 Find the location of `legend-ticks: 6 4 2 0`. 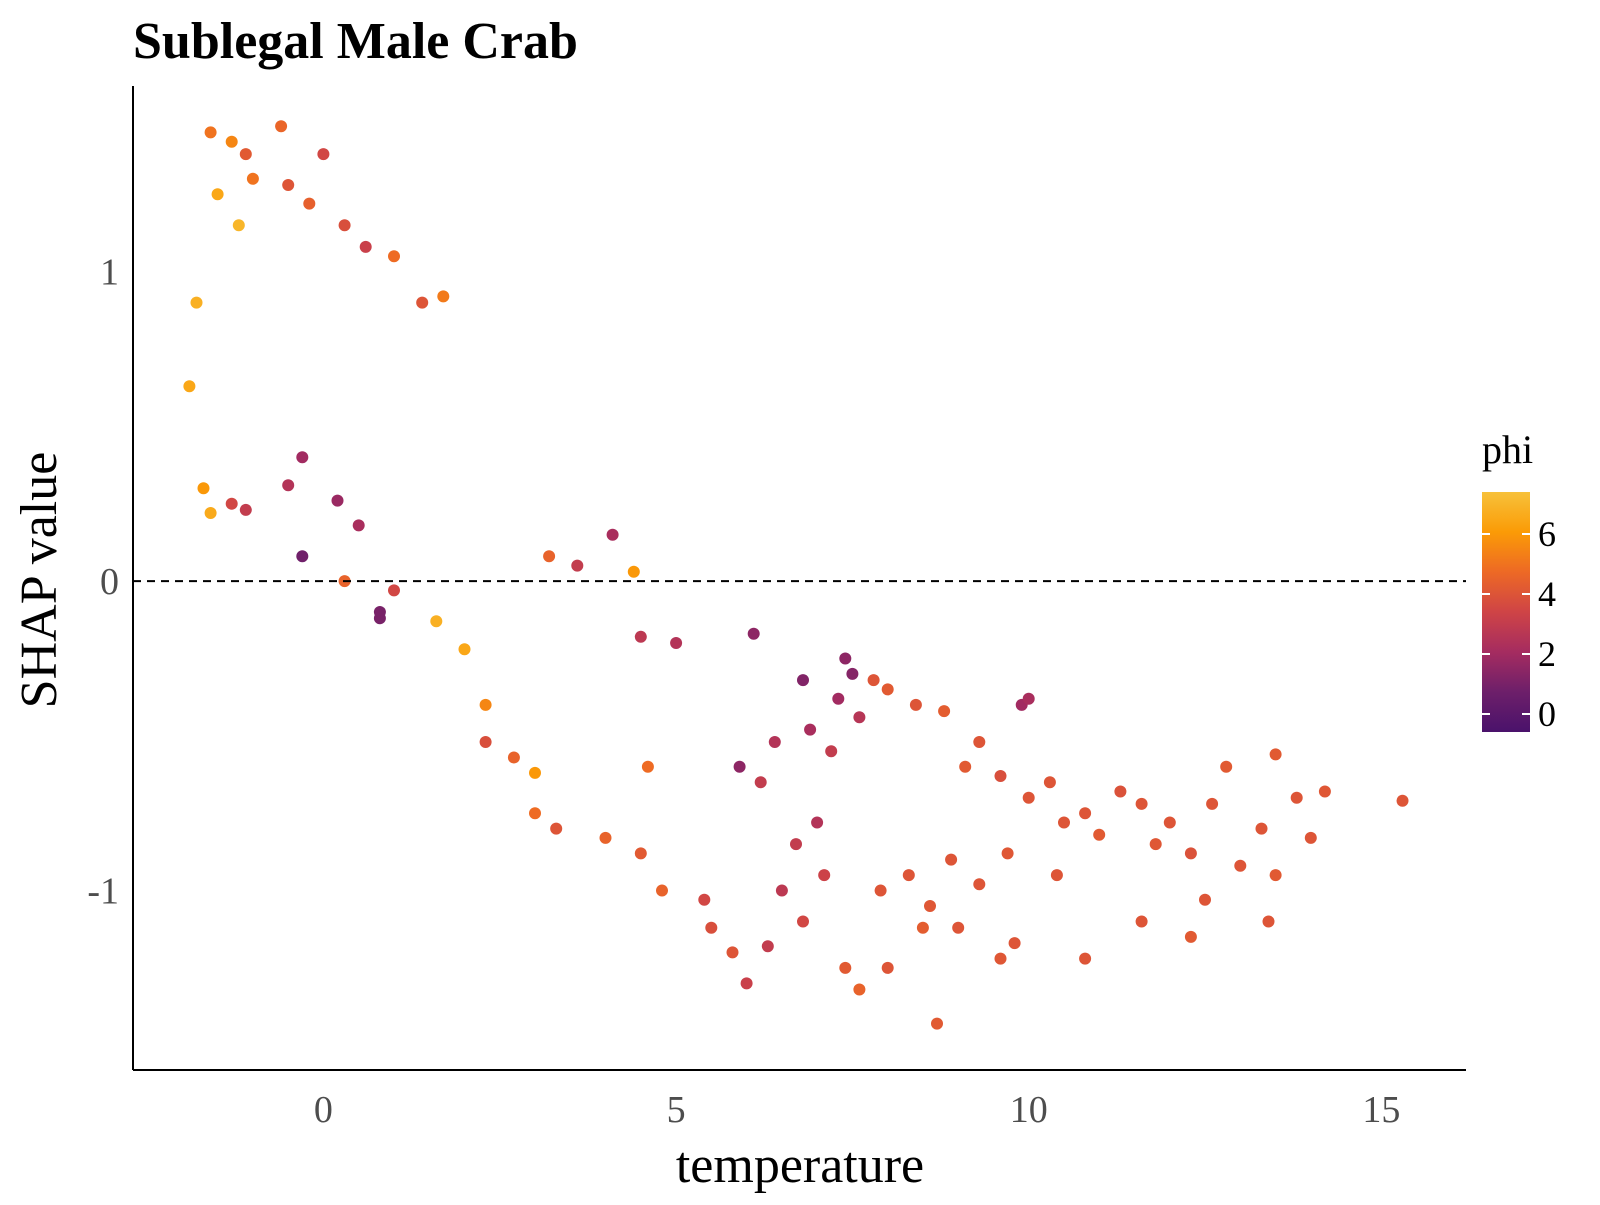

legend-ticks: 6 4 2 0 is located at coordinates (1519, 624).